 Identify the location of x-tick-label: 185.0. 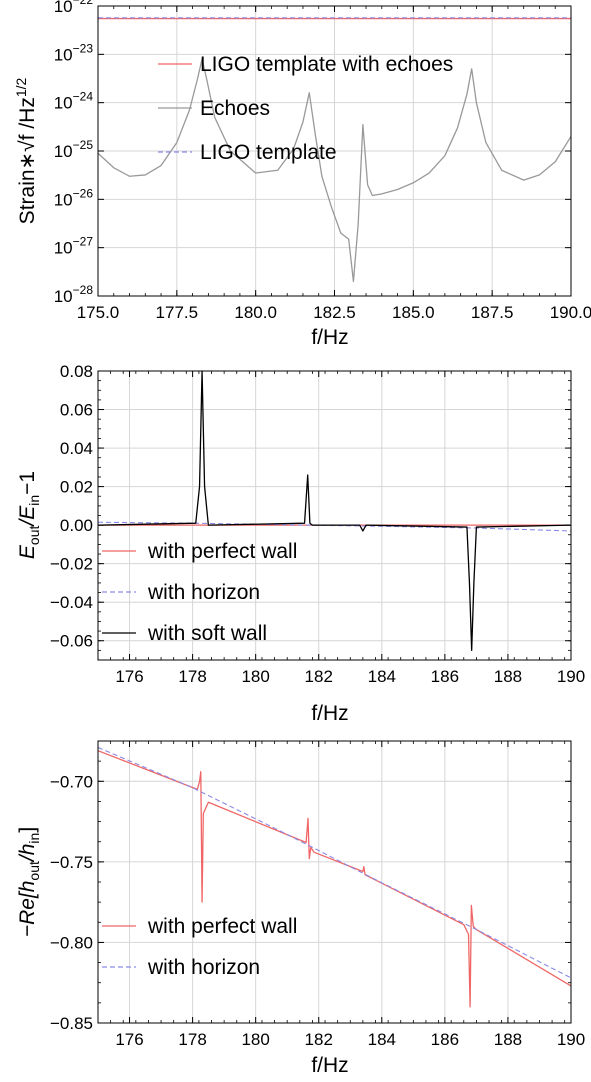
(413, 312).